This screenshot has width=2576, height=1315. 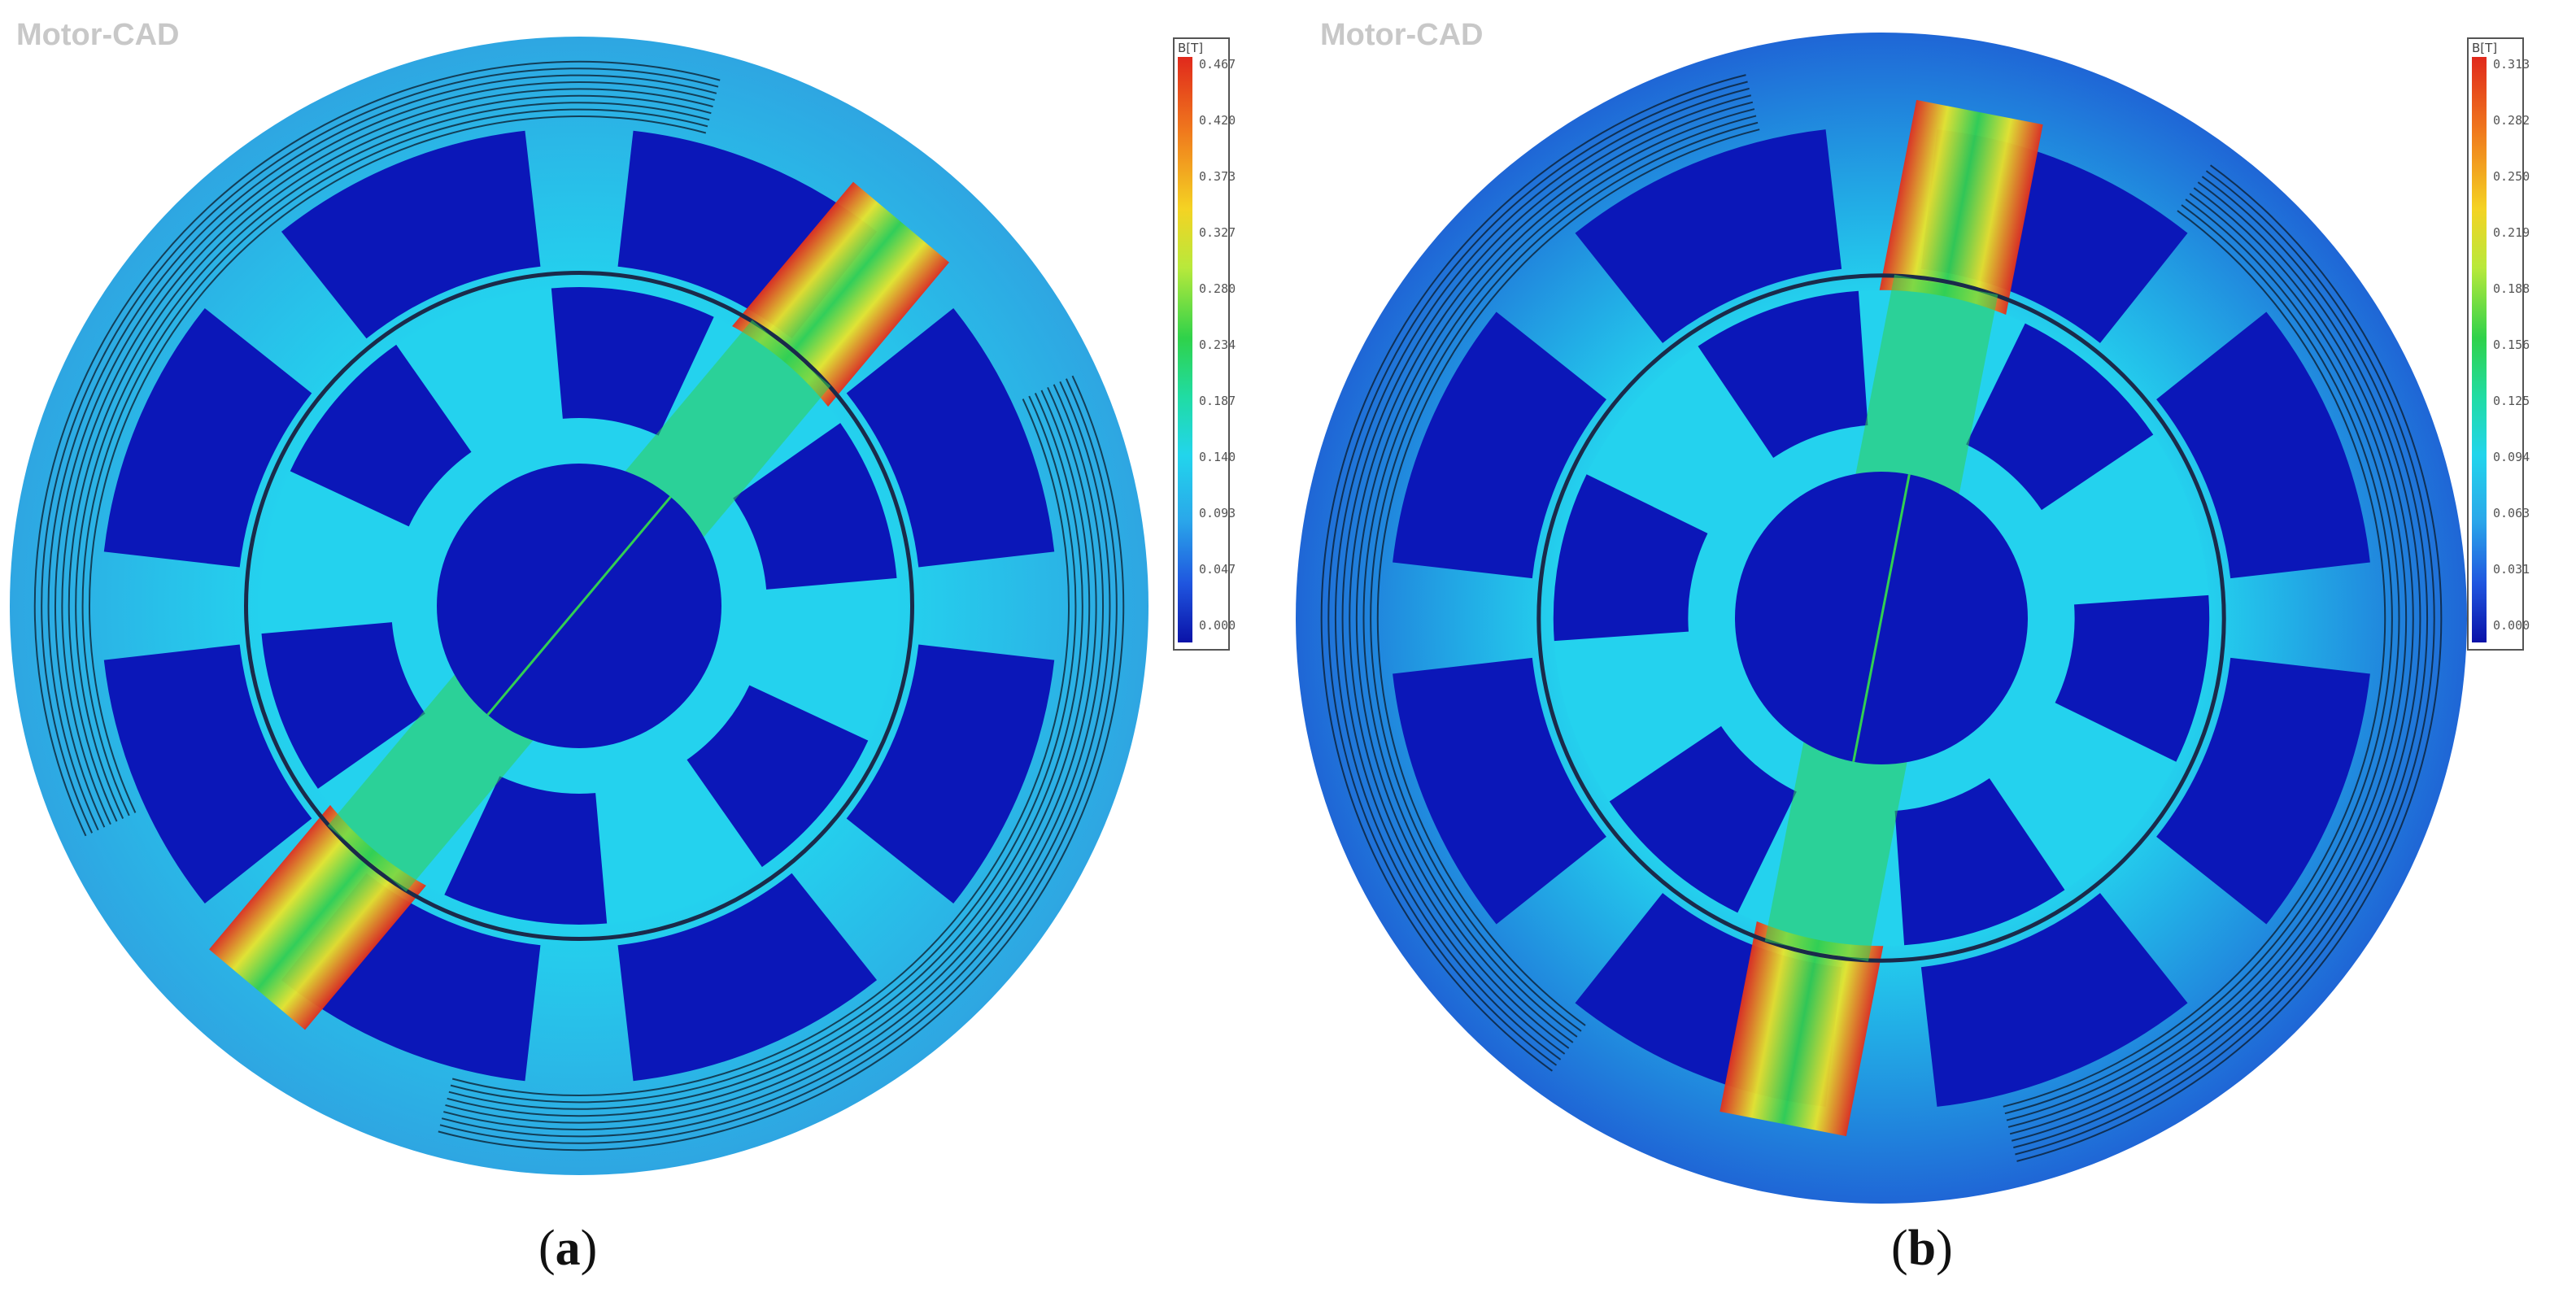 I want to click on caption-a: (a), so click(x=568, y=1248).